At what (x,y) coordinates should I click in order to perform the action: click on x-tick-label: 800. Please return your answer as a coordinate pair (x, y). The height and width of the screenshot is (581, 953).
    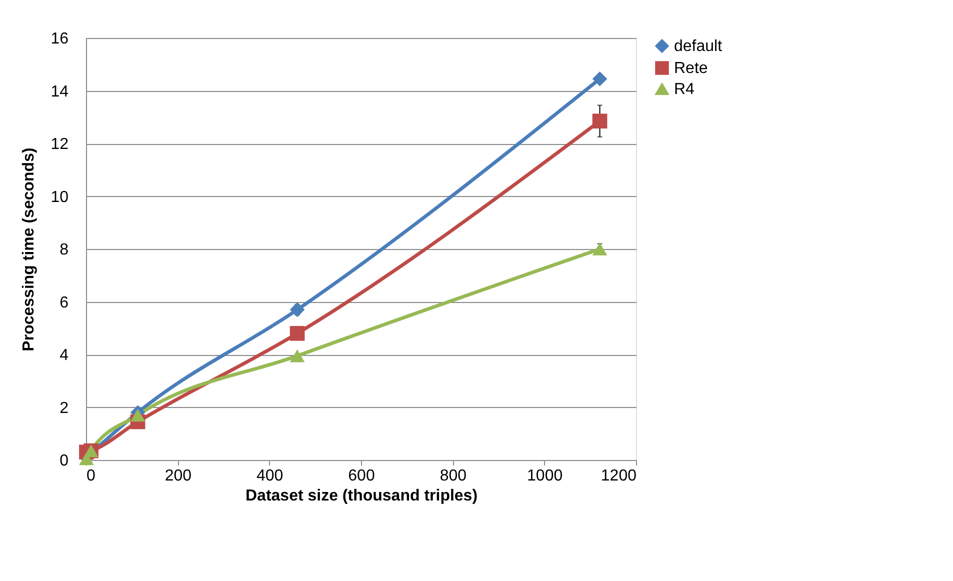
    Looking at the image, I should click on (453, 476).